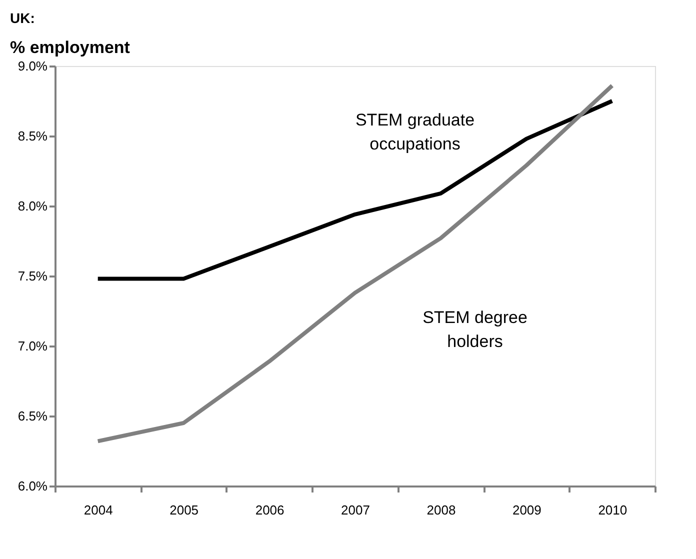 Image resolution: width=696 pixels, height=559 pixels. What do you see at coordinates (269, 510) in the screenshot?
I see `x-tick-label: 2006` at bounding box center [269, 510].